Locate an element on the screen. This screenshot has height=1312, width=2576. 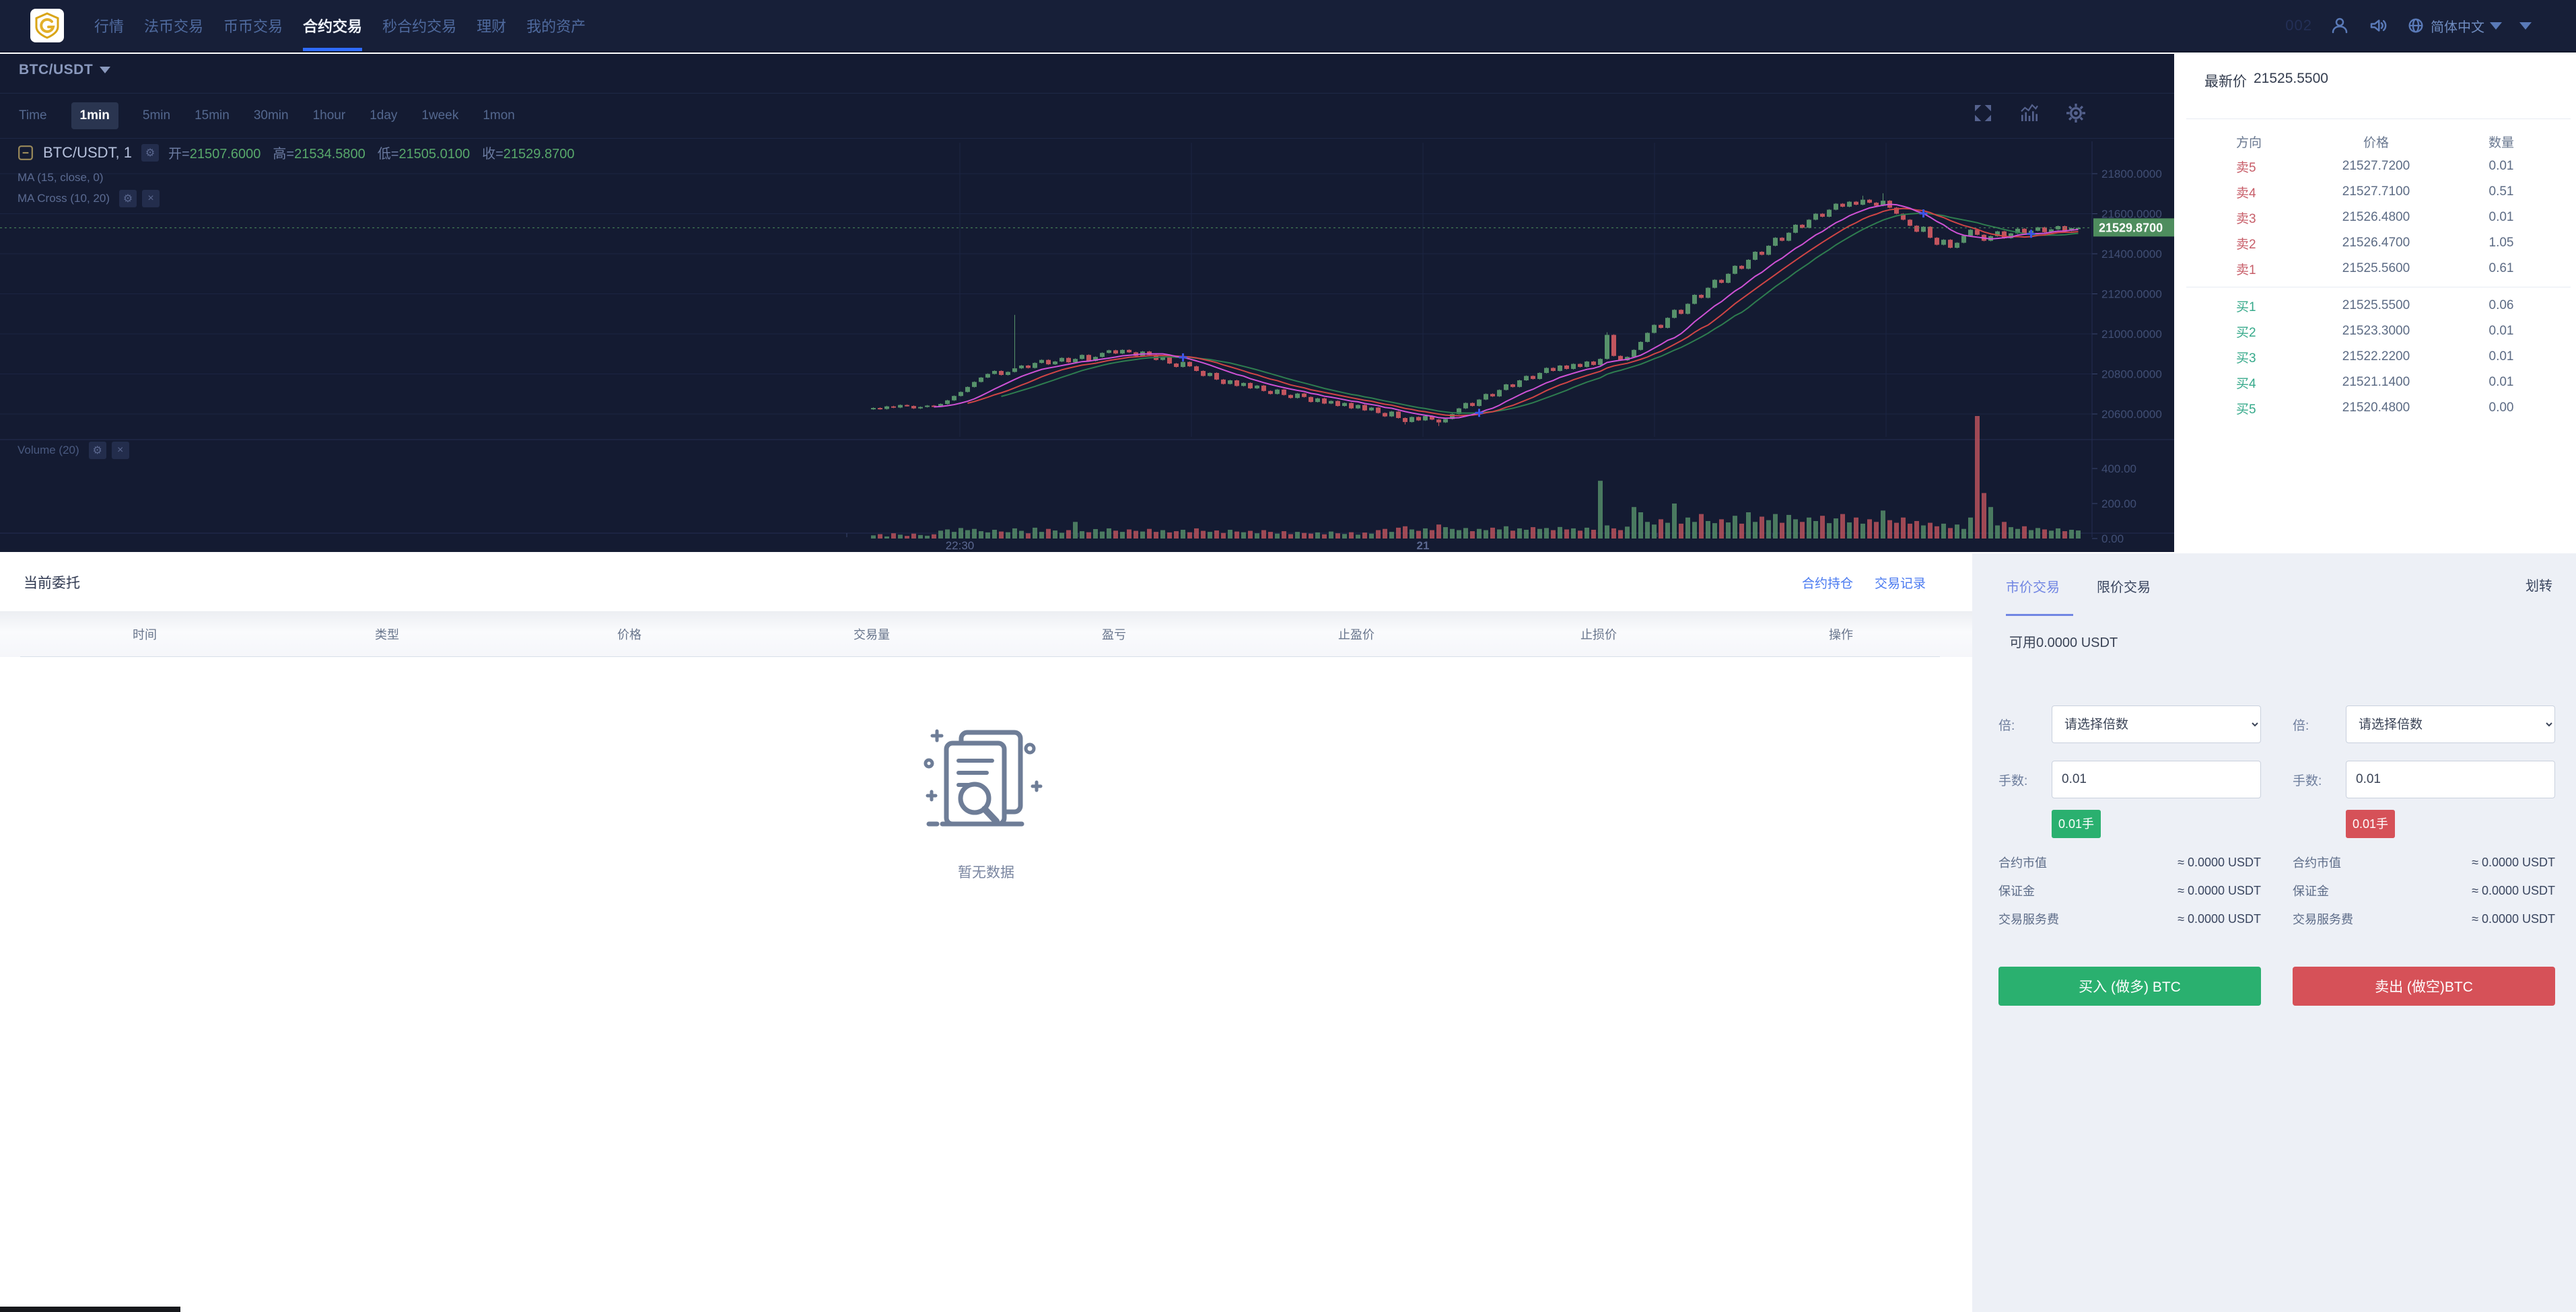
leverage-row: 倍: 请选择倍数 is located at coordinates (2129, 724).